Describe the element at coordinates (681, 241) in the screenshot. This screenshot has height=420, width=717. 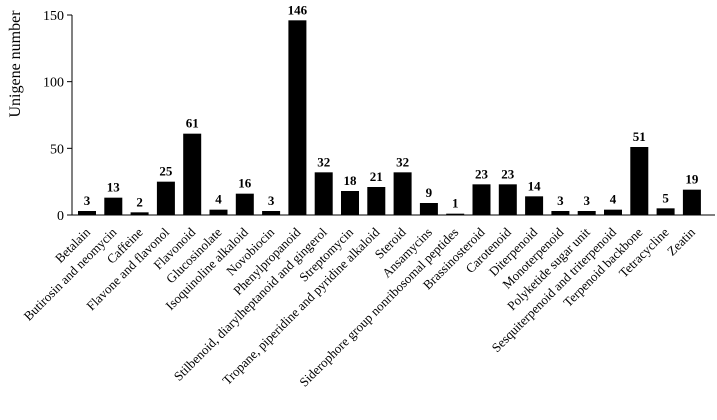
I see `x-tick-label: Zeatin` at that location.